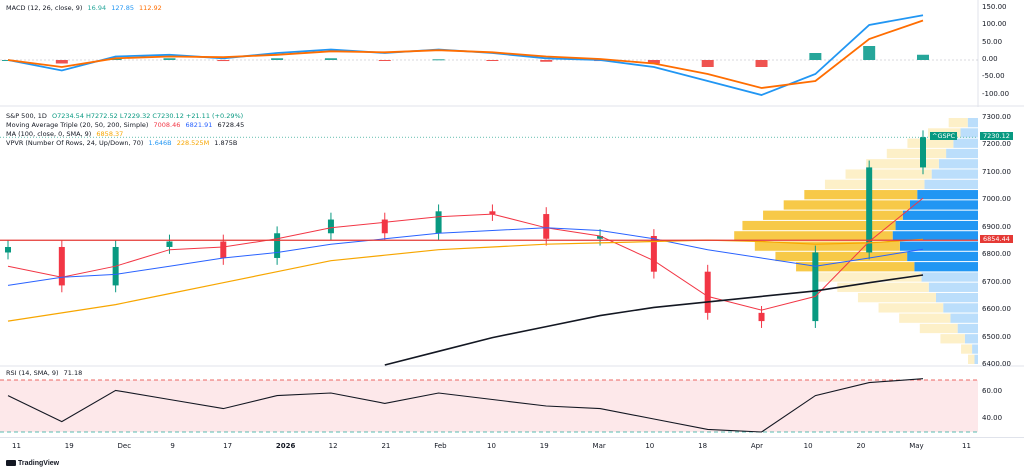 This screenshot has width=1024, height=474. Describe the element at coordinates (465, 256) in the screenshot. I see `ma-50-line` at that location.